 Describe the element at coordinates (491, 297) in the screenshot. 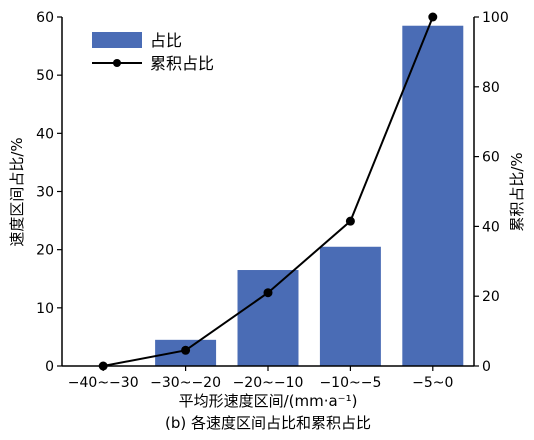

I see `y2-tick-label-1: 20` at that location.